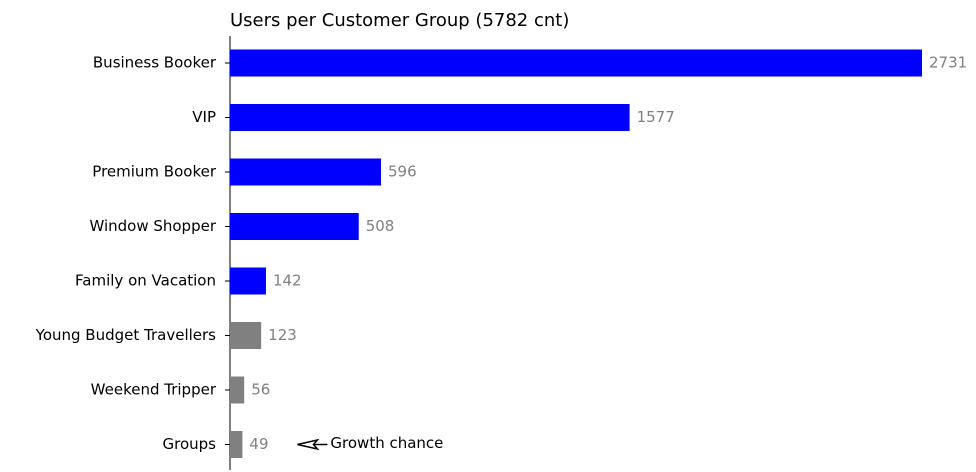 The image size is (976, 472). I want to click on tick-label-window-shopper: Window Shopper, so click(152, 226).